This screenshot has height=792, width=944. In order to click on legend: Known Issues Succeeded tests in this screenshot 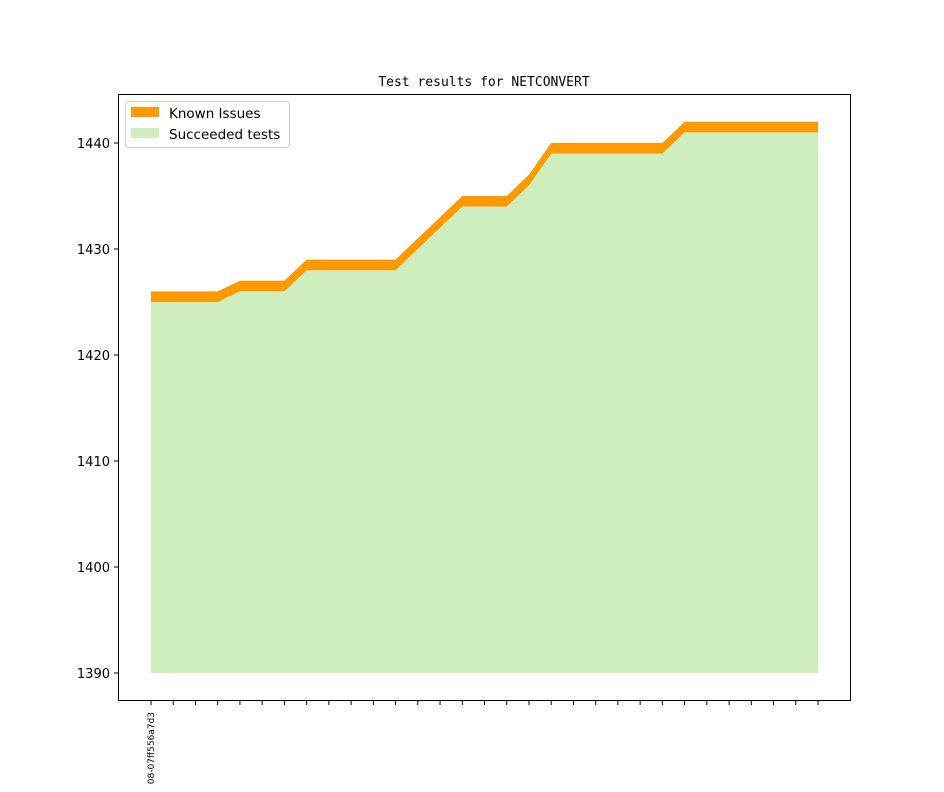, I will do `click(207, 124)`.